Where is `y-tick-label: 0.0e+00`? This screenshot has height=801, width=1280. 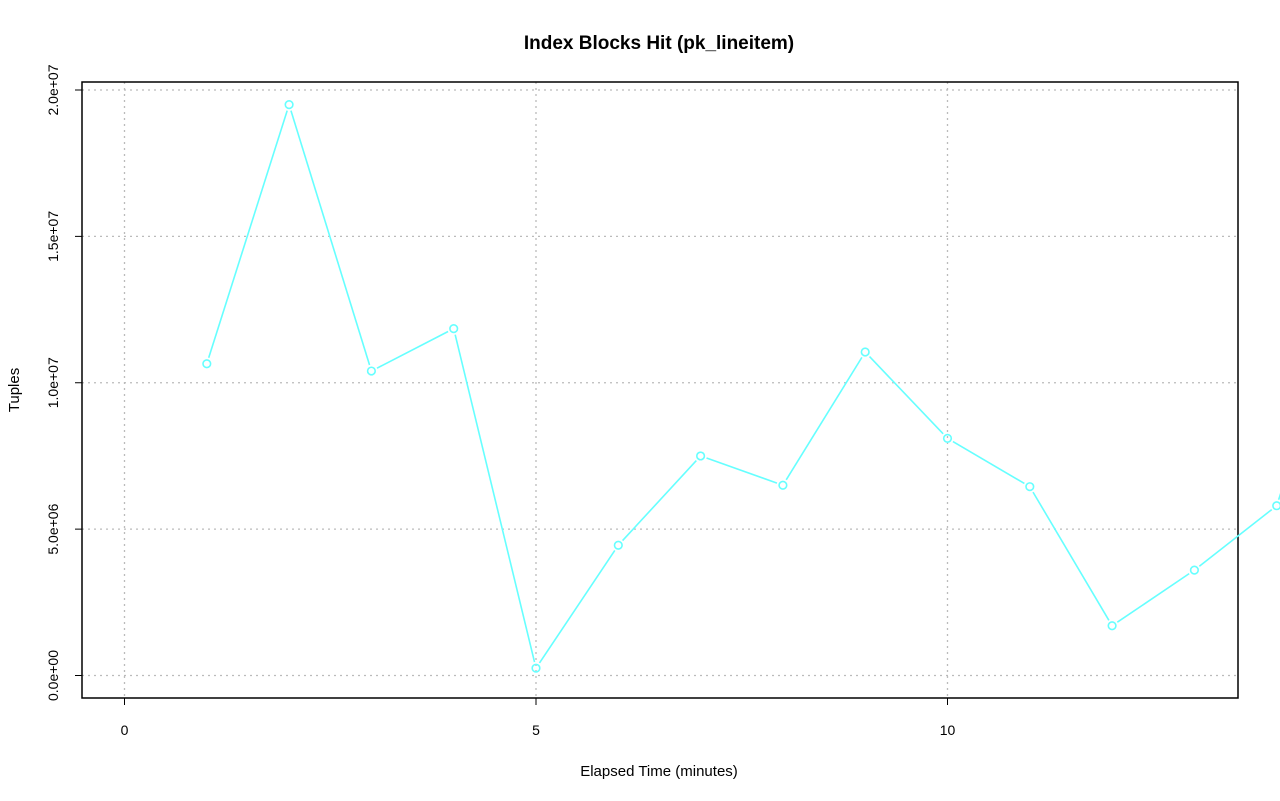
y-tick-label: 0.0e+00 is located at coordinates (53, 675).